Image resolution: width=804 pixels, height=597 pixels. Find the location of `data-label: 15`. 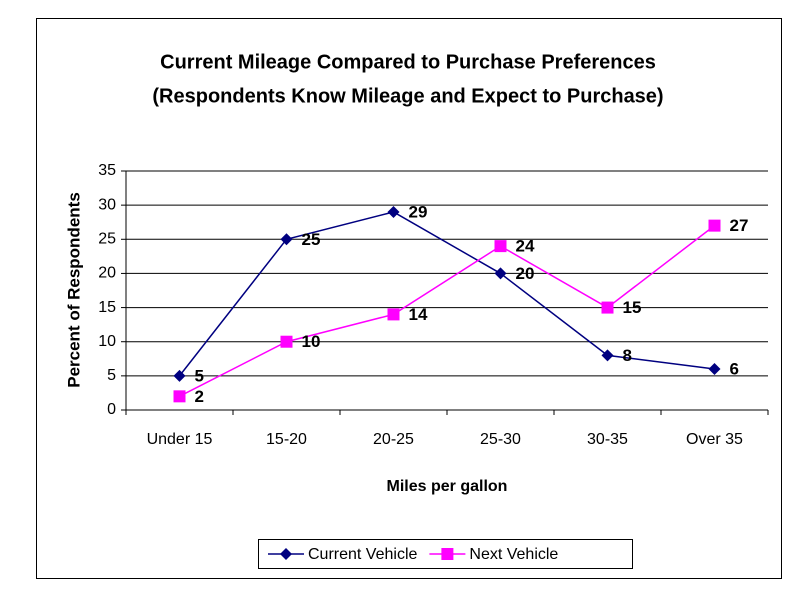

data-label: 15 is located at coordinates (632, 307).